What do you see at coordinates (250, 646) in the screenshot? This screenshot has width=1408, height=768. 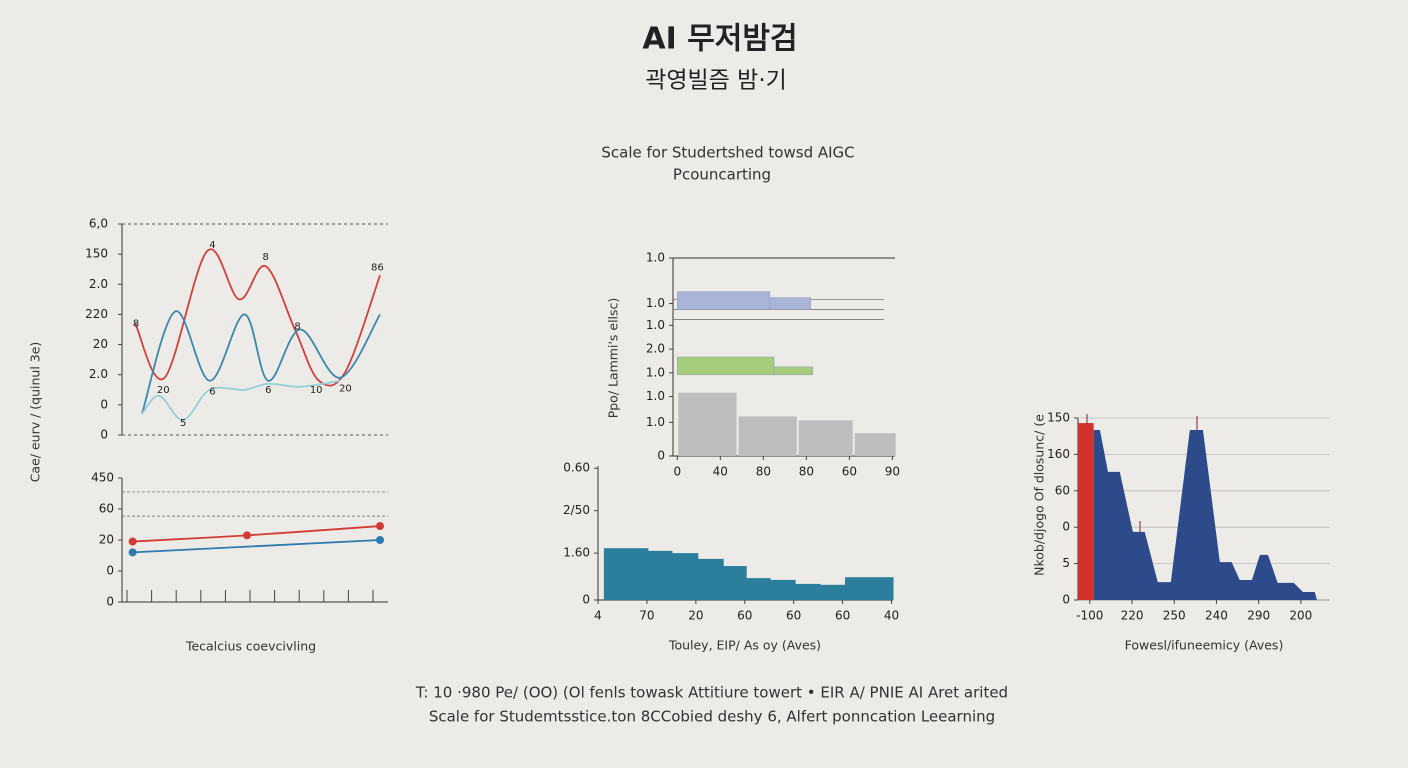 I see `x-axis-label: Tecalcius coevcivling` at bounding box center [250, 646].